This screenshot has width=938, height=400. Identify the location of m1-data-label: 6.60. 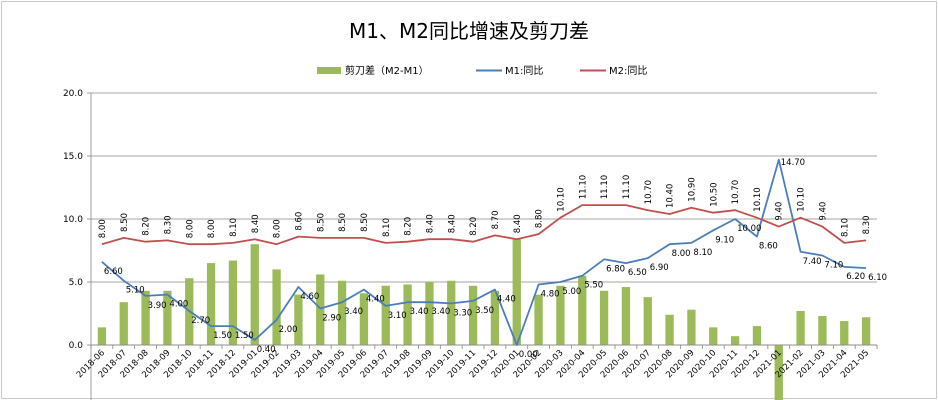
(113, 272).